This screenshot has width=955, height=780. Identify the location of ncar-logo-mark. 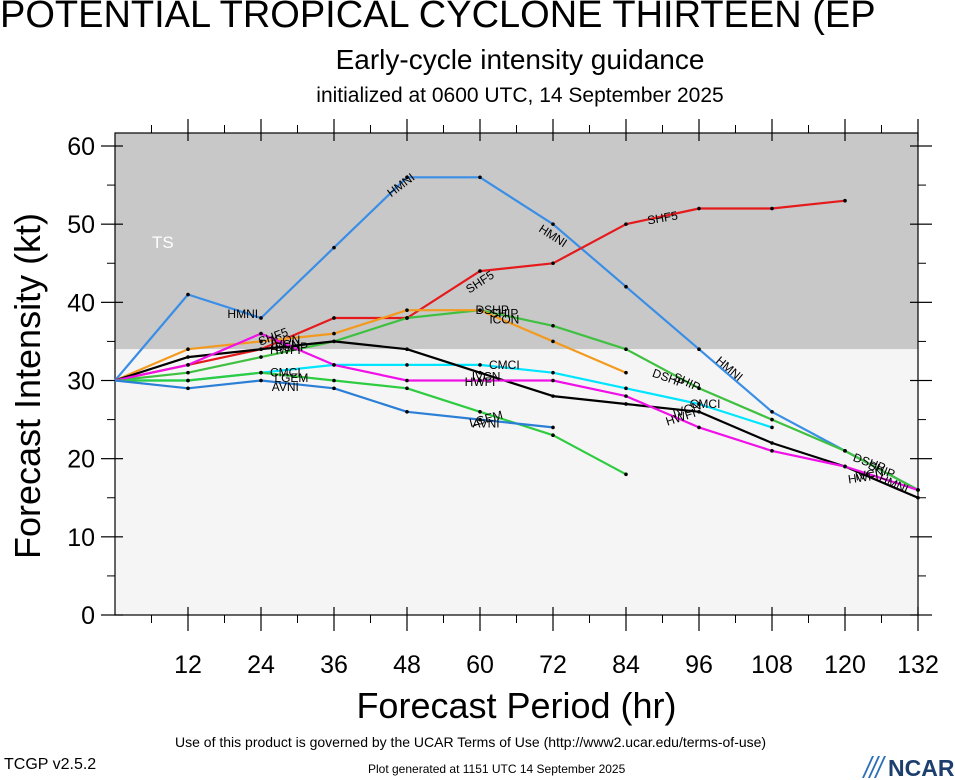
(874, 767).